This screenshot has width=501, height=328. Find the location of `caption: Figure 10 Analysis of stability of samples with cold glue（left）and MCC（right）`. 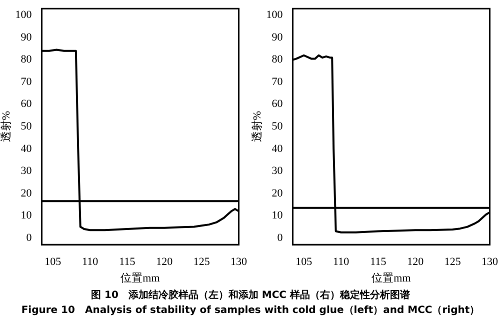

caption: Figure 10 Analysis of stability of samples with cold glue（left）and MCC（right） is located at coordinates (250, 311).